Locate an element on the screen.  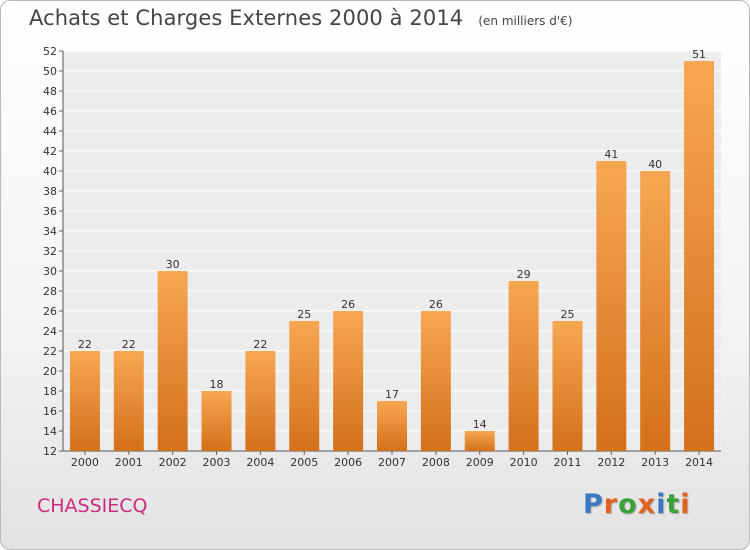
x-tick-label: 2012 is located at coordinates (611, 462).